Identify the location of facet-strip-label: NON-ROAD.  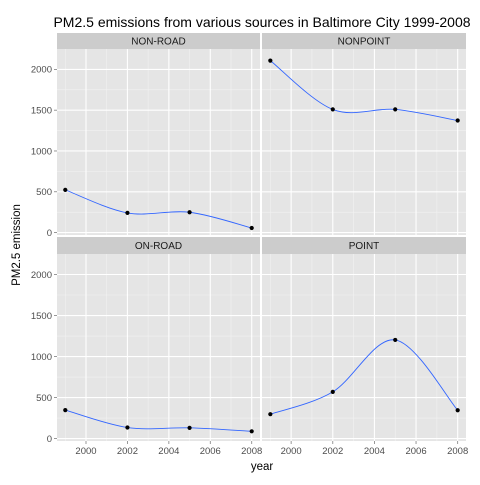
(158, 42).